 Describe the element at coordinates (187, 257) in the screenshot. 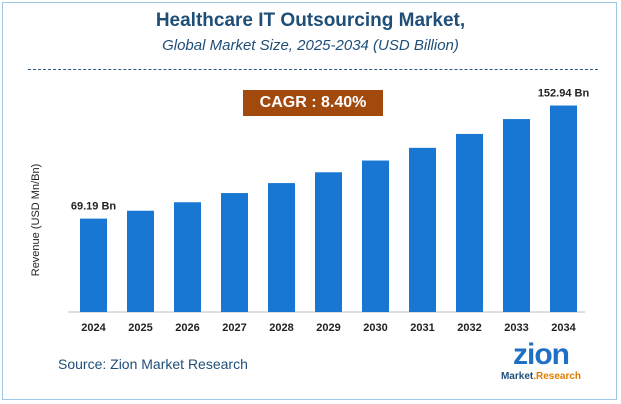

I see `bar-2026` at that location.